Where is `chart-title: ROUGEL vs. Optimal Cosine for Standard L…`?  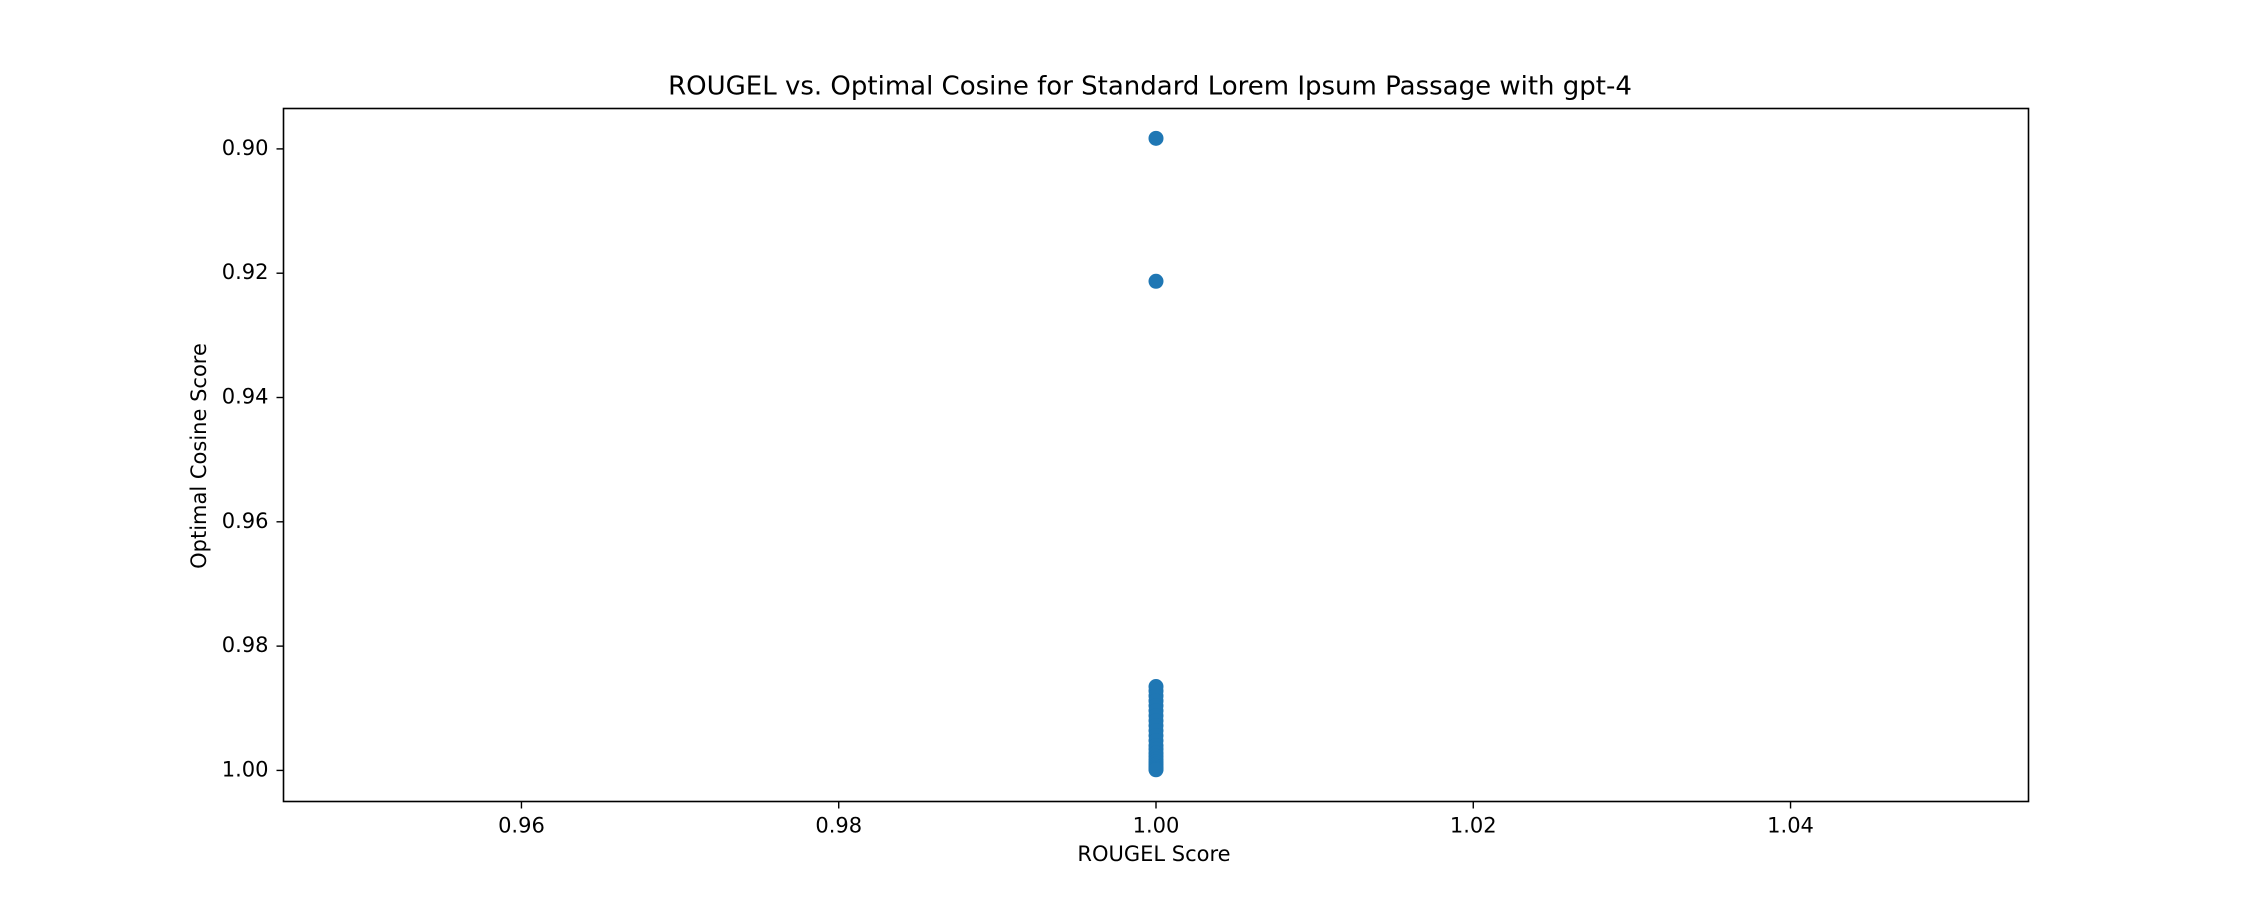 chart-title: ROUGEL vs. Optimal Cosine for Standard L… is located at coordinates (1150, 87).